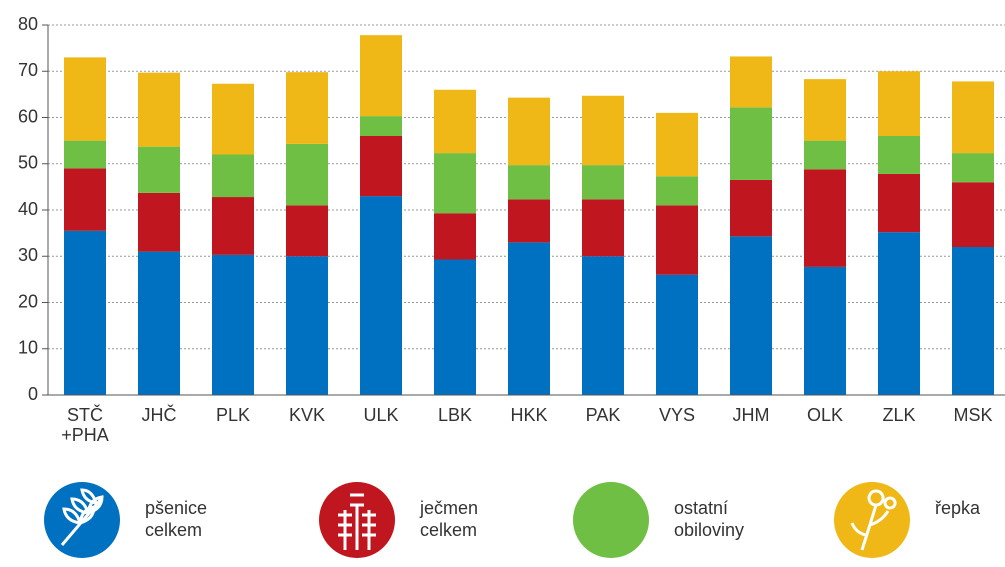 The width and height of the screenshot is (1005, 567). I want to click on x-tick-label: ULK, so click(381, 415).